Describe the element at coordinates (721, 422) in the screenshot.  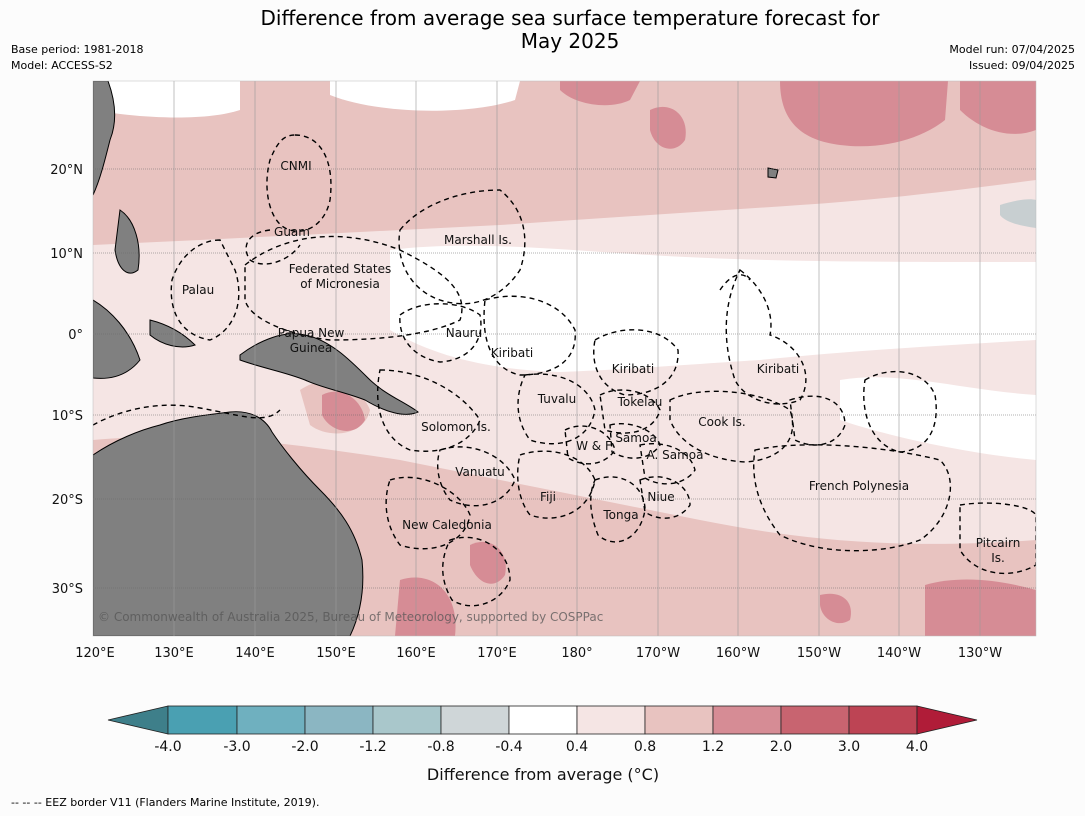
I see `label-cook: Cook Is.` at that location.